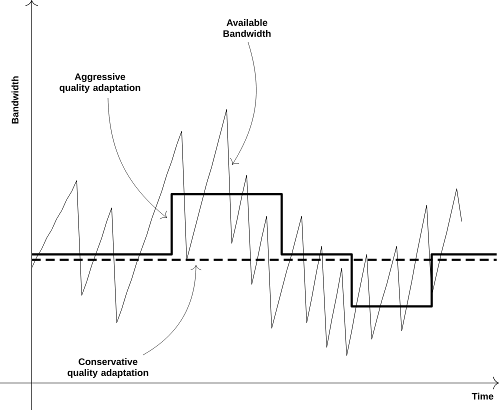  I want to click on text: Available Bandwidth, so click(247, 28).